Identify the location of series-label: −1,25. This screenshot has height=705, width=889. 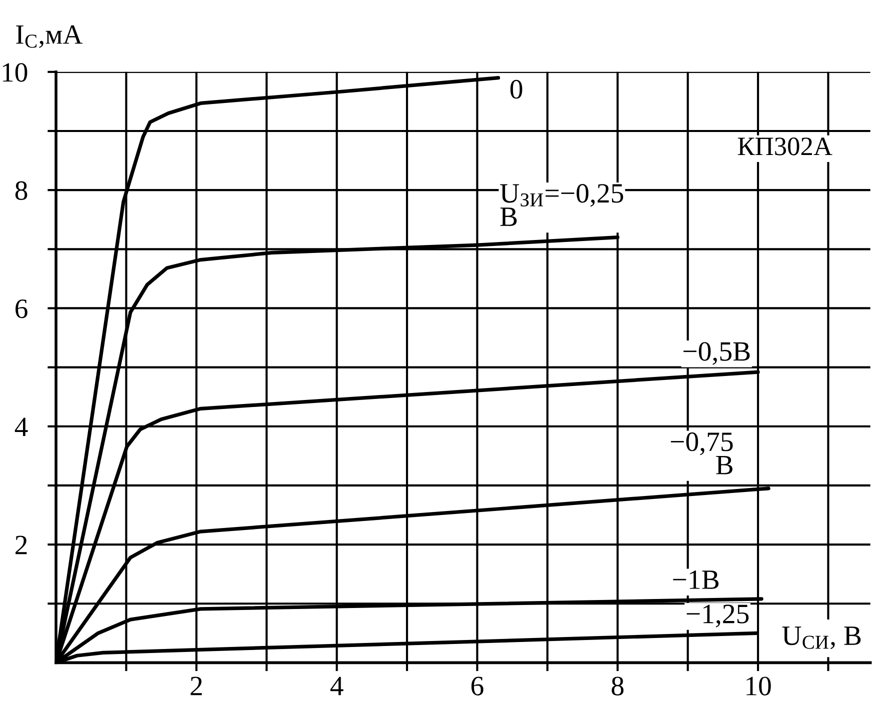
(717, 616).